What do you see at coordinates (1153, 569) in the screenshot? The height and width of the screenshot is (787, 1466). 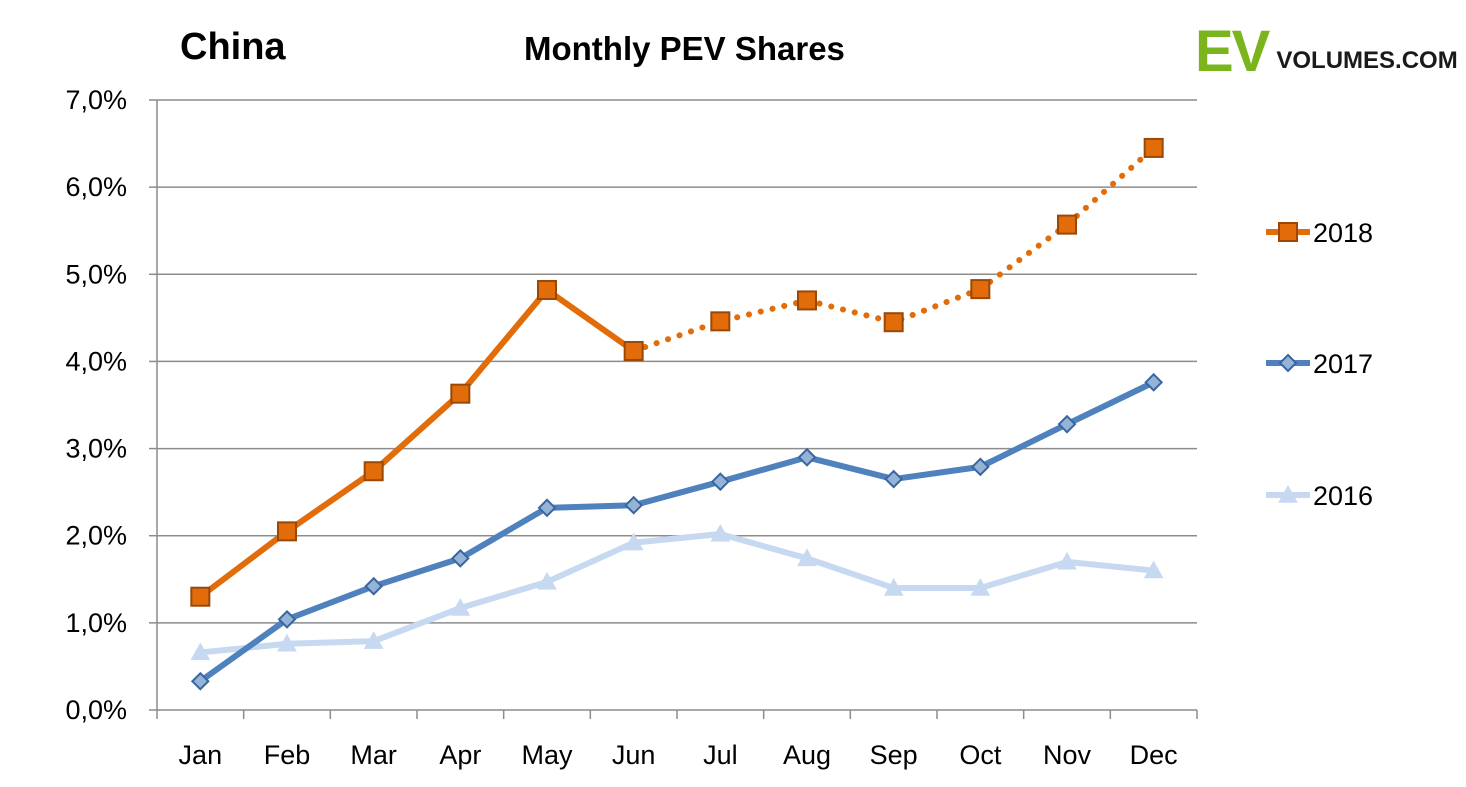 I see `data-point-2016-Dec` at bounding box center [1153, 569].